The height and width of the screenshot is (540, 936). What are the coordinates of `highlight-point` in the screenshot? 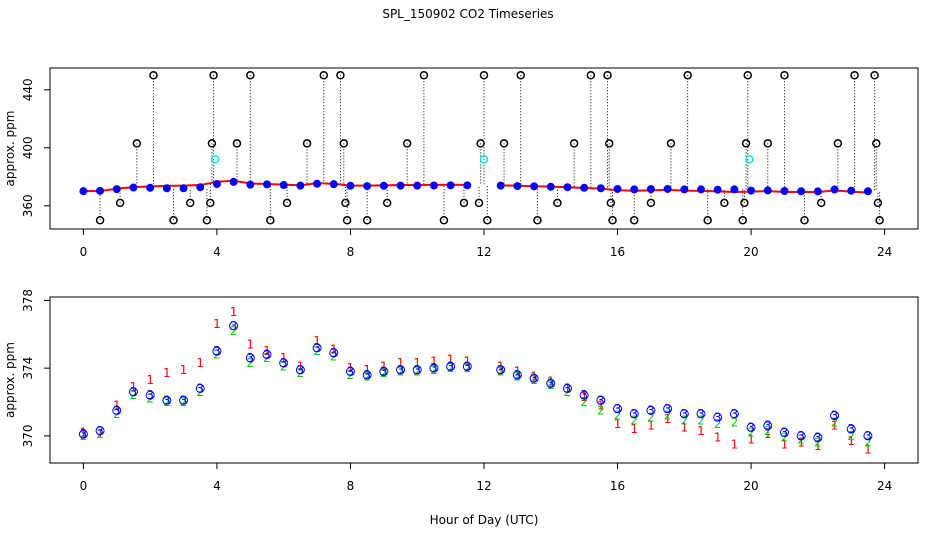 It's located at (215, 159).